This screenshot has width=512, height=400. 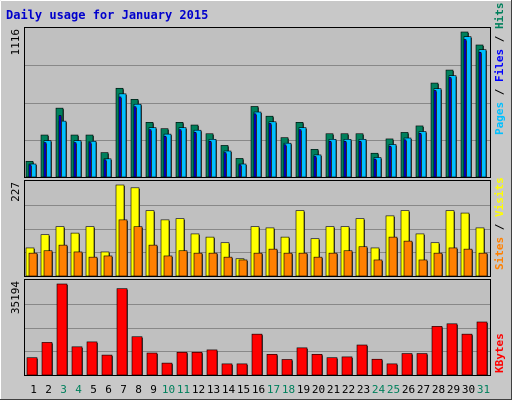 I want to click on x-tick-label: 19, so click(x=303, y=389).